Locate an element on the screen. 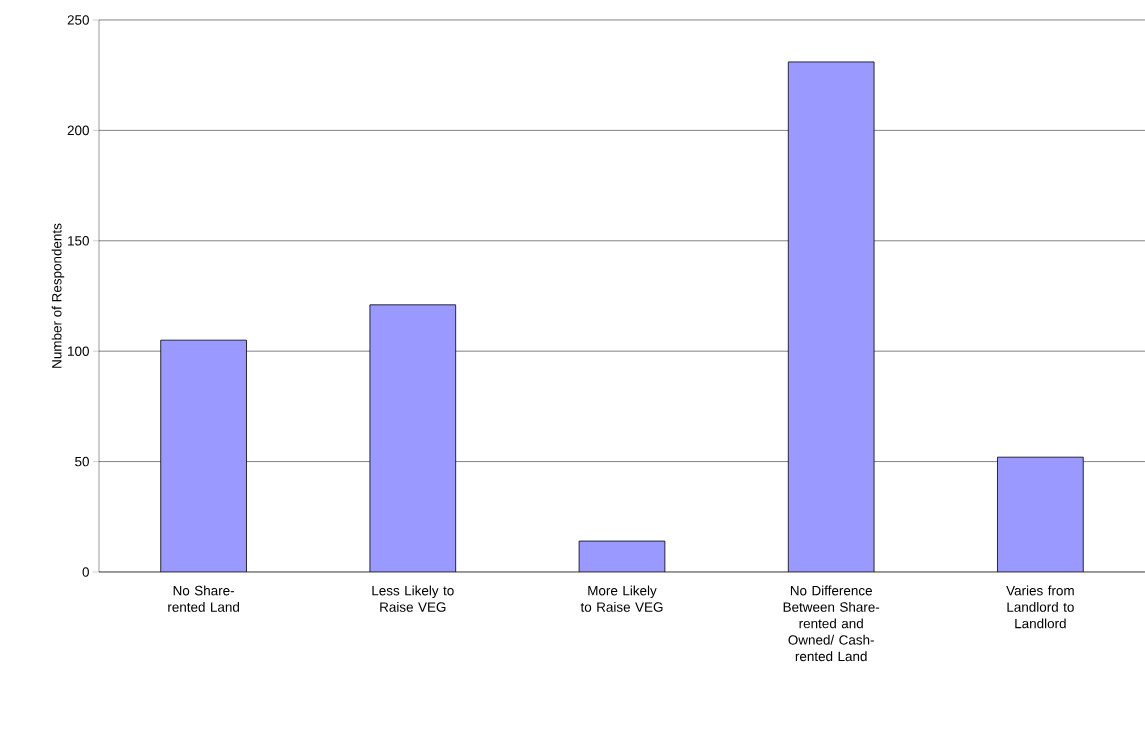 This screenshot has width=1145, height=736. x-tick-label: Varies from Landlord to Landlord is located at coordinates (1040, 607).